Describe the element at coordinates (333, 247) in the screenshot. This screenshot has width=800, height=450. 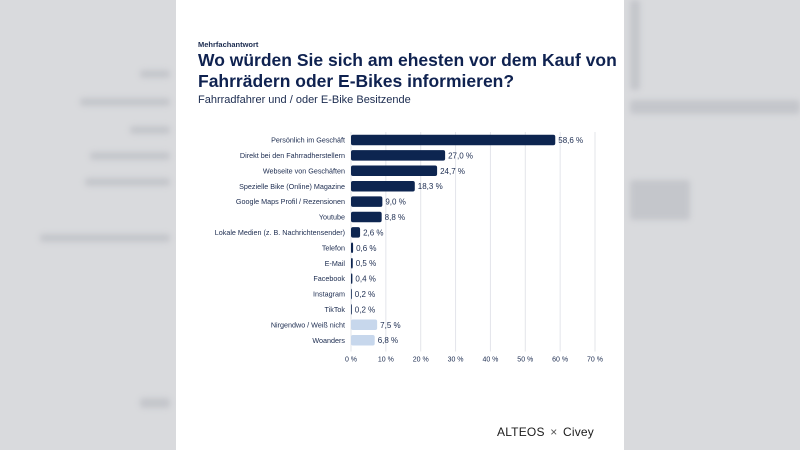
I see `category-label: Telefon` at that location.